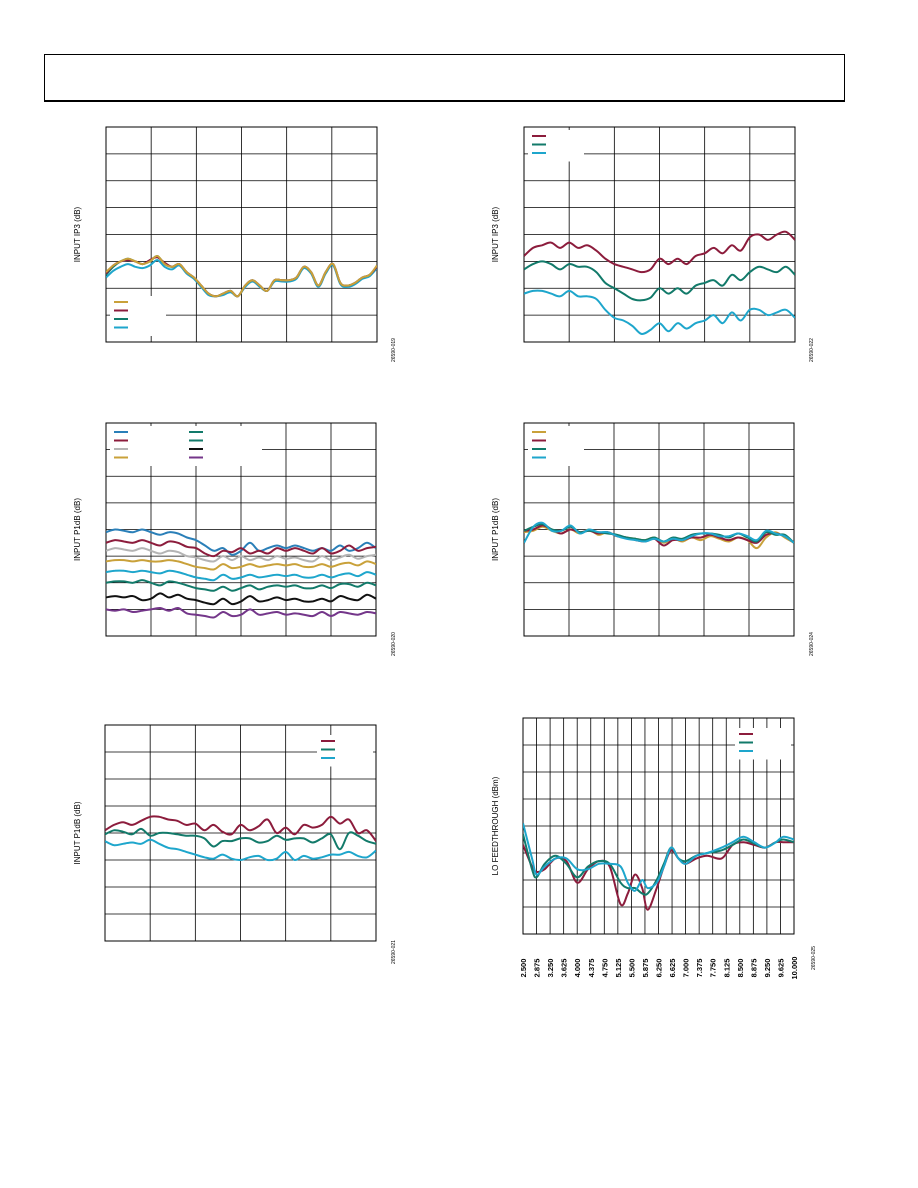 The image size is (918, 1188). I want to click on figure-id: 26590-020, so click(394, 644).